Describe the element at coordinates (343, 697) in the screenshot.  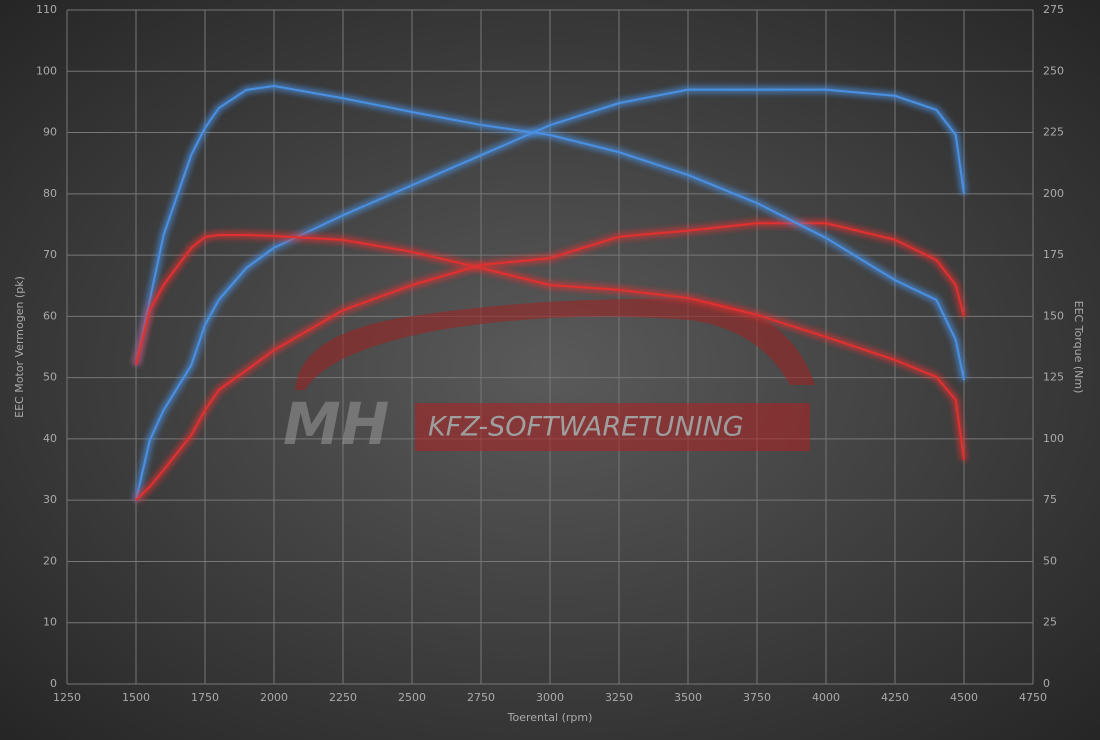
I see `x-tick-label: 2250` at that location.